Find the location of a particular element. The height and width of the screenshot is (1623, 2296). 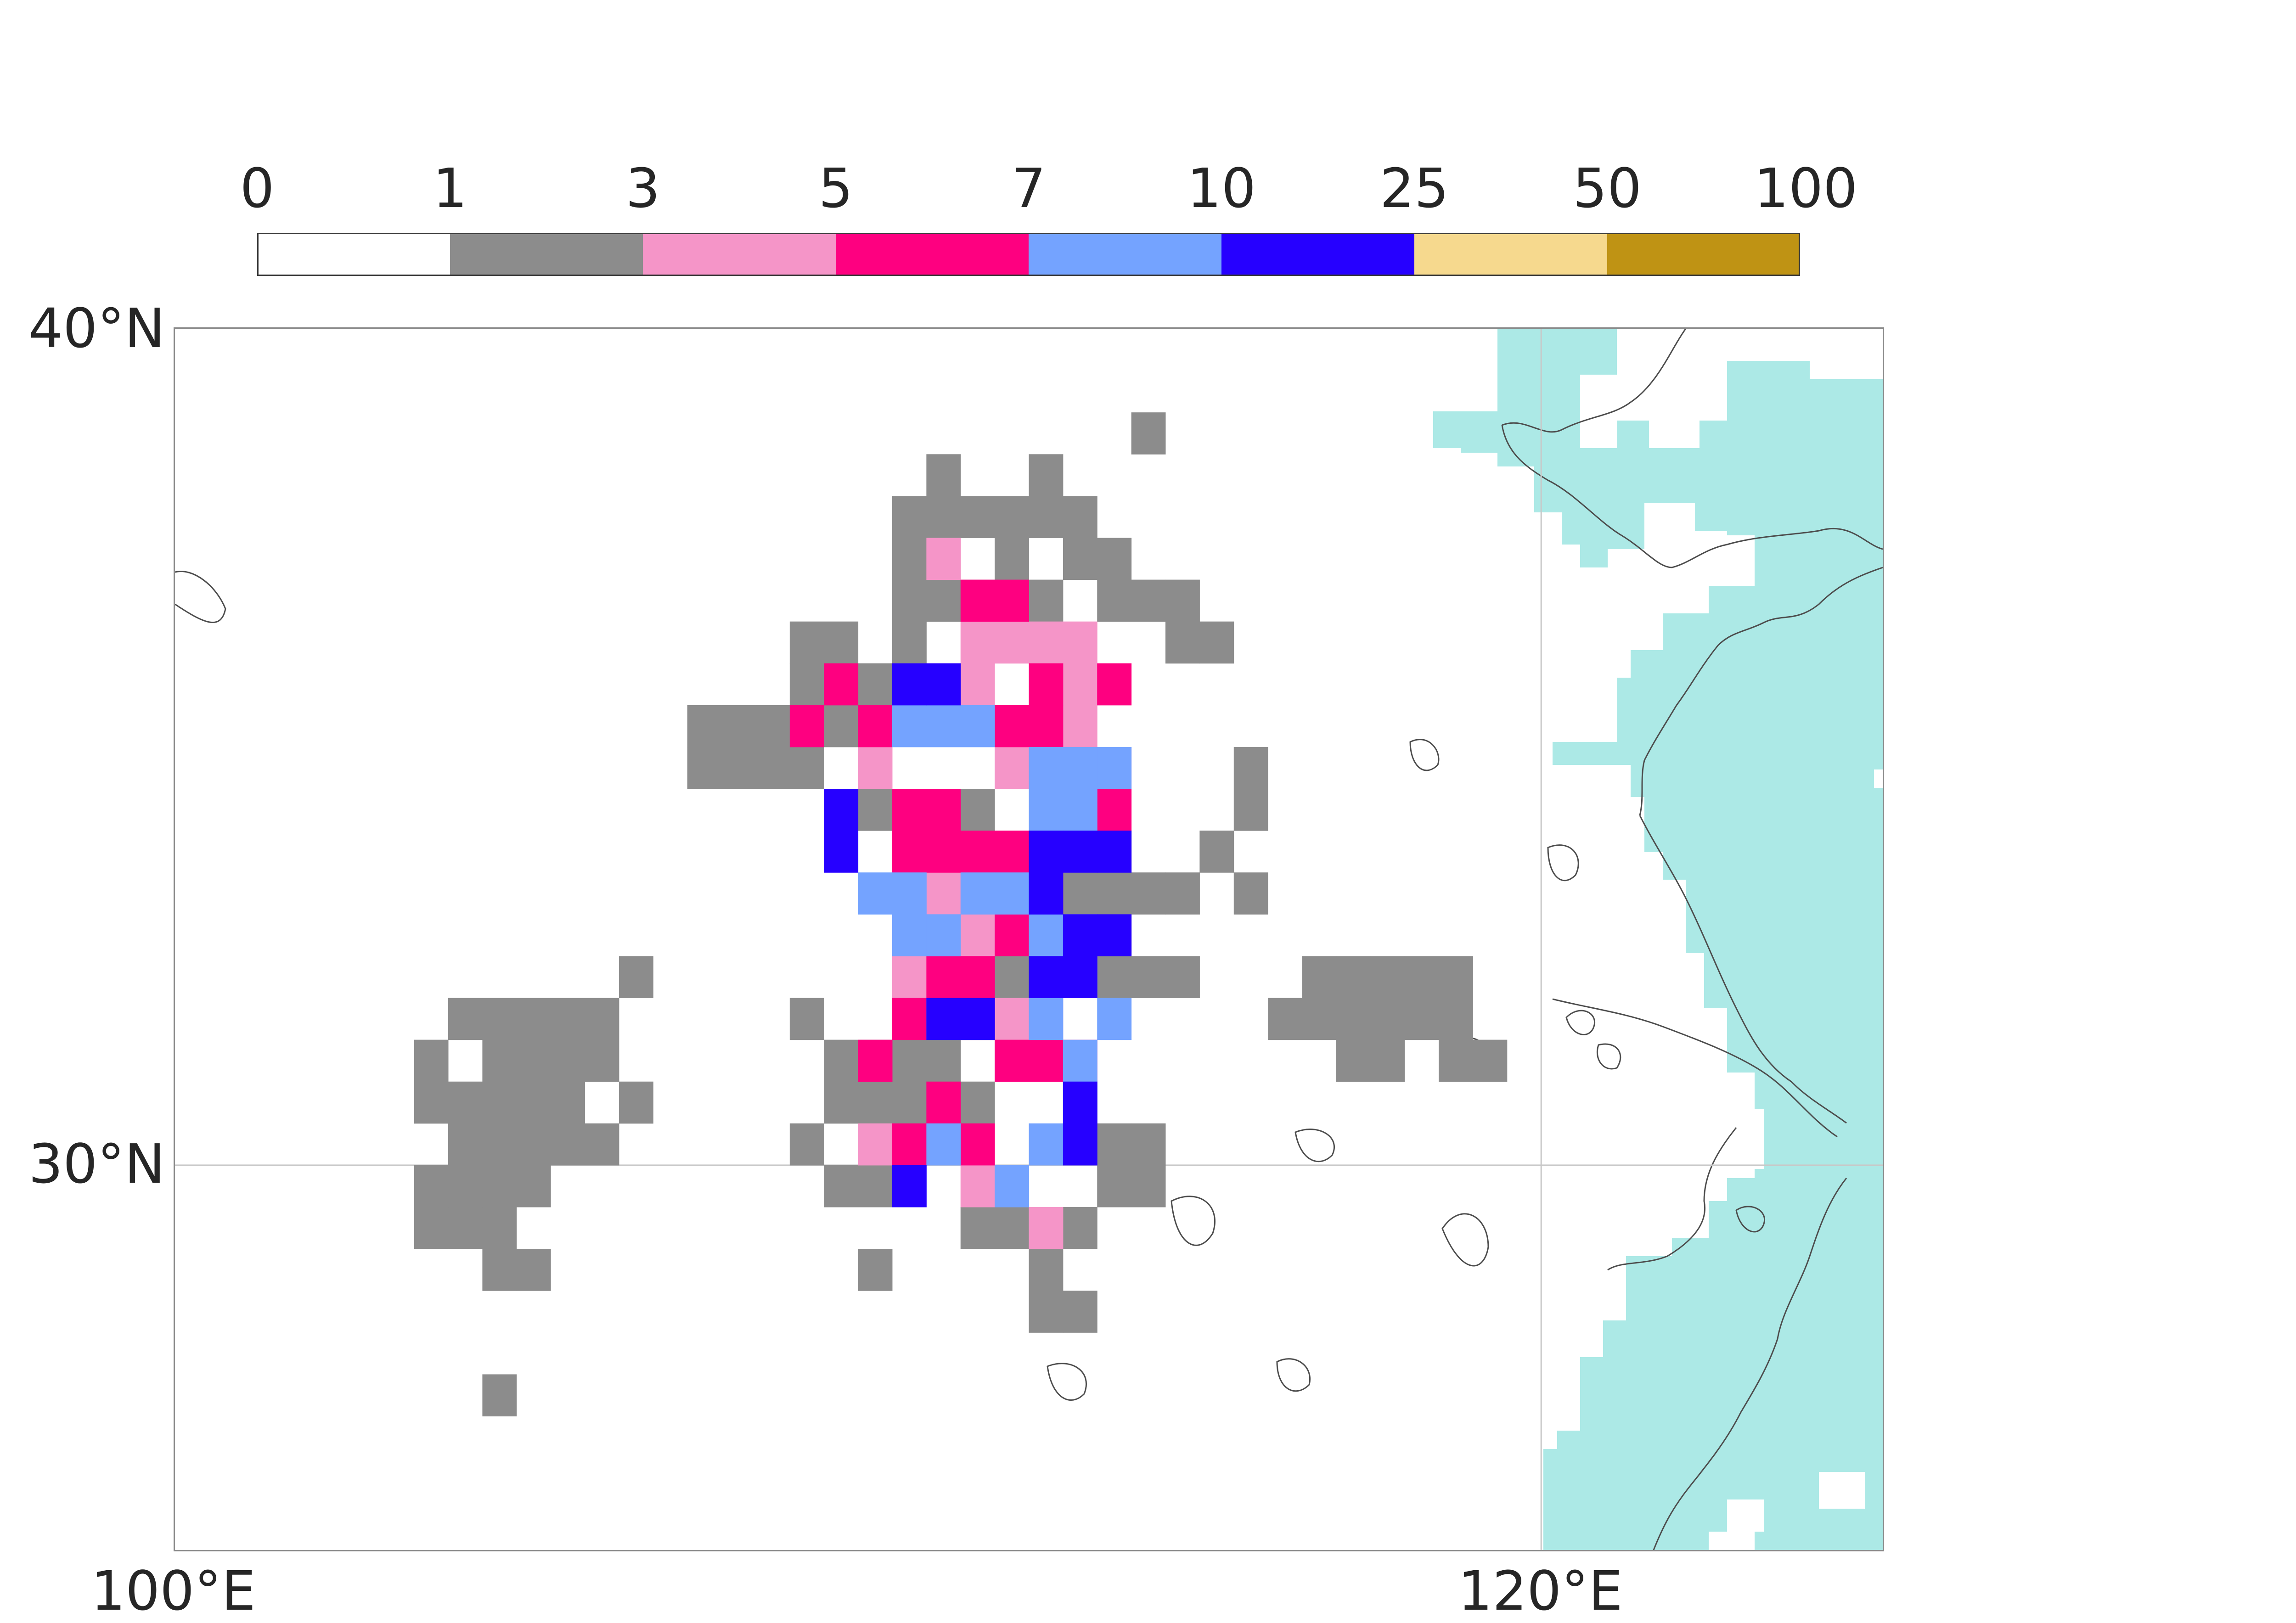

ocean-mask-gap is located at coordinates (1736, 1166).